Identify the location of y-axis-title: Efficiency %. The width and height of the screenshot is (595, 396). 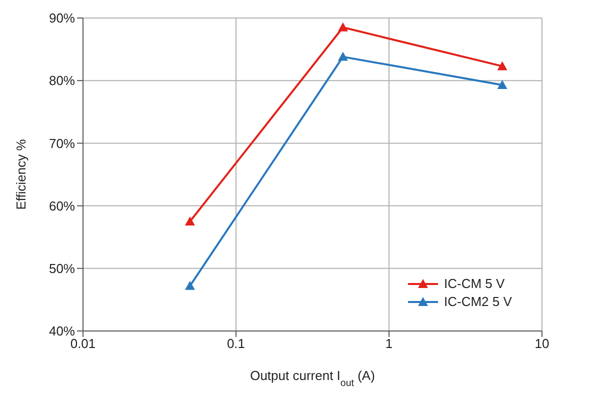
(21, 174).